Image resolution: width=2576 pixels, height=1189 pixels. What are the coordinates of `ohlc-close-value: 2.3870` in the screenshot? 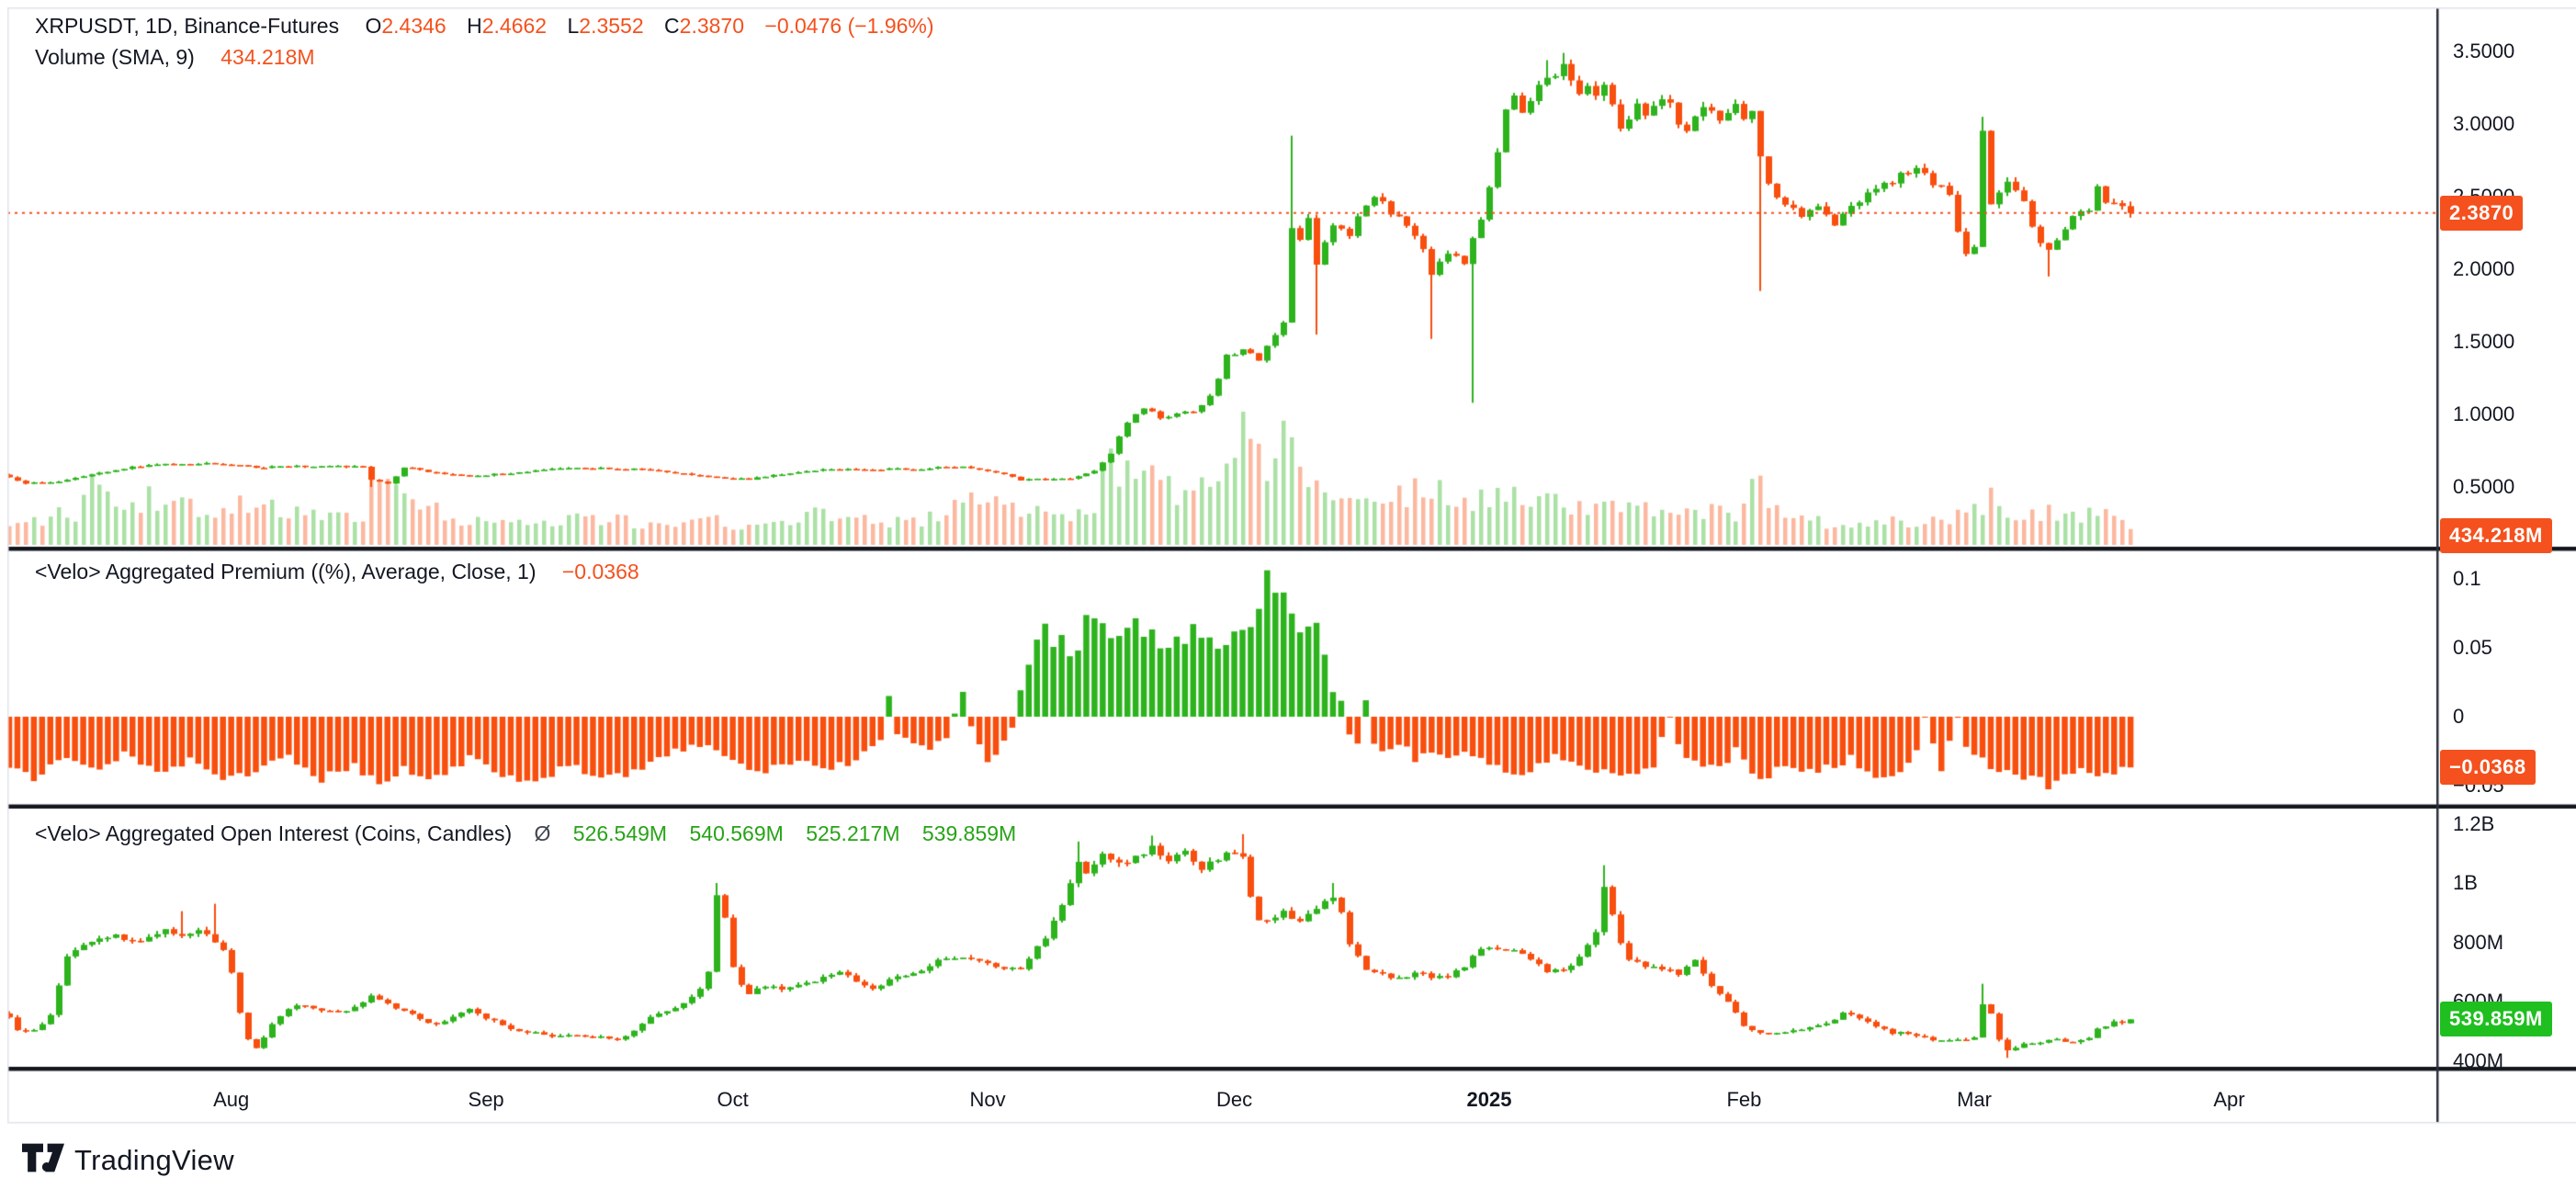 It's located at (712, 26).